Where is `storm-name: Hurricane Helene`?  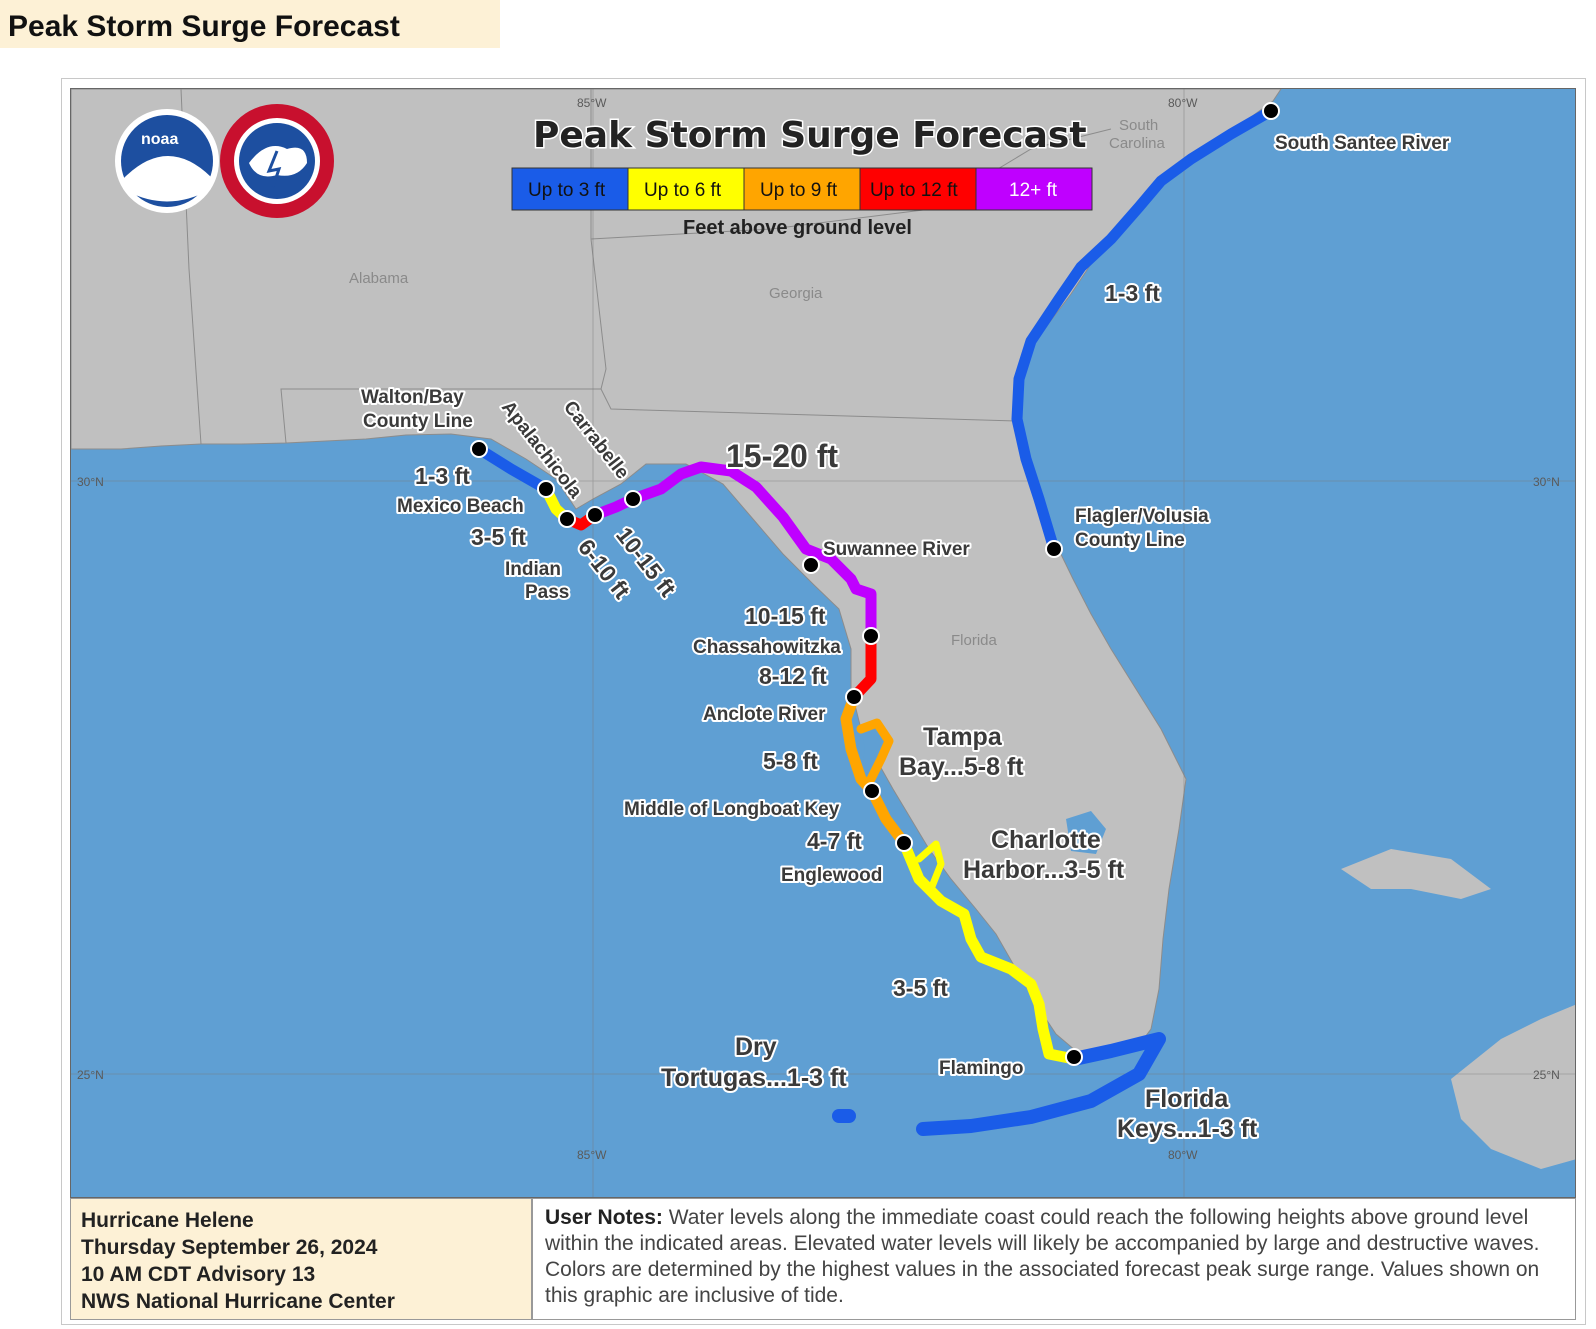
storm-name: Hurricane Helene is located at coordinates (167, 1220).